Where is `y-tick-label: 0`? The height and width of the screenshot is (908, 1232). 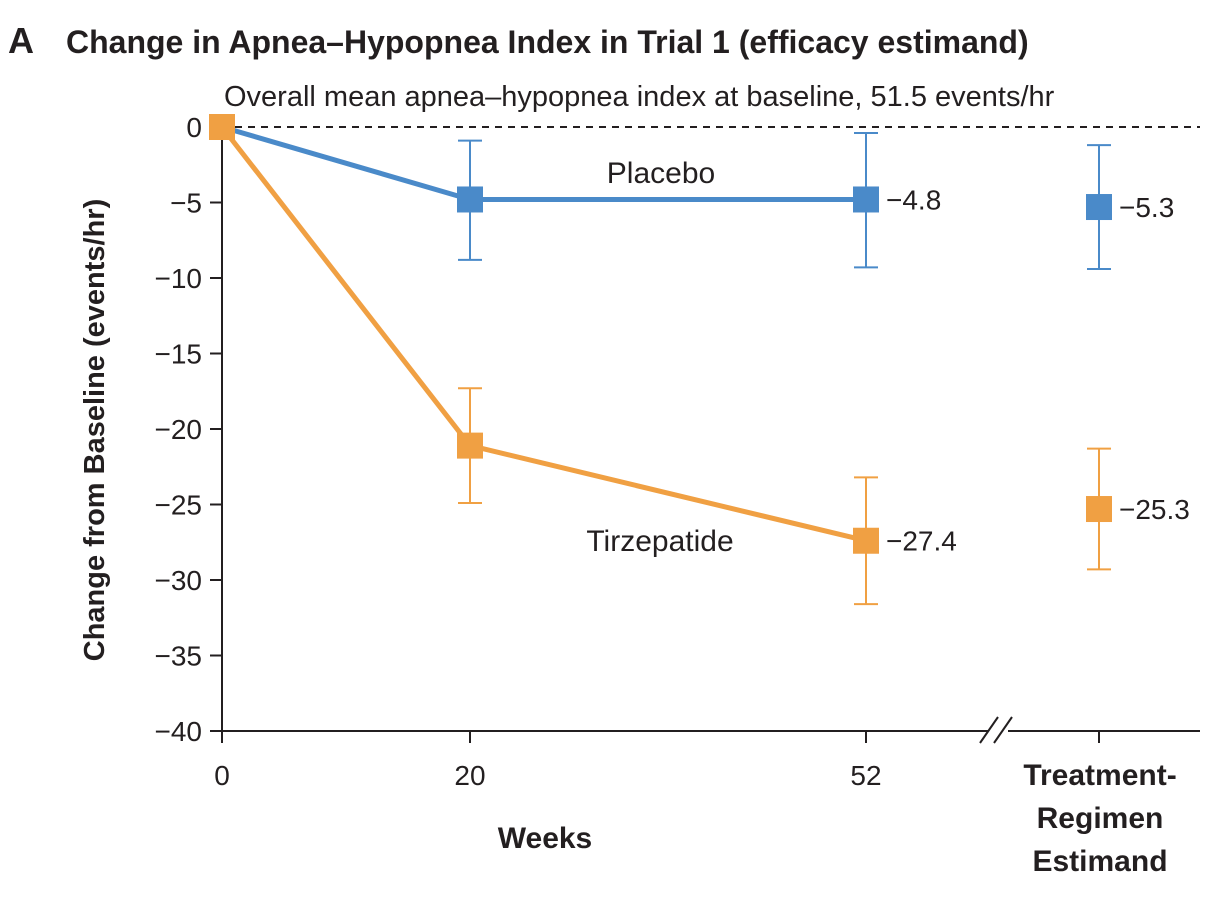
y-tick-label: 0 is located at coordinates (194, 127).